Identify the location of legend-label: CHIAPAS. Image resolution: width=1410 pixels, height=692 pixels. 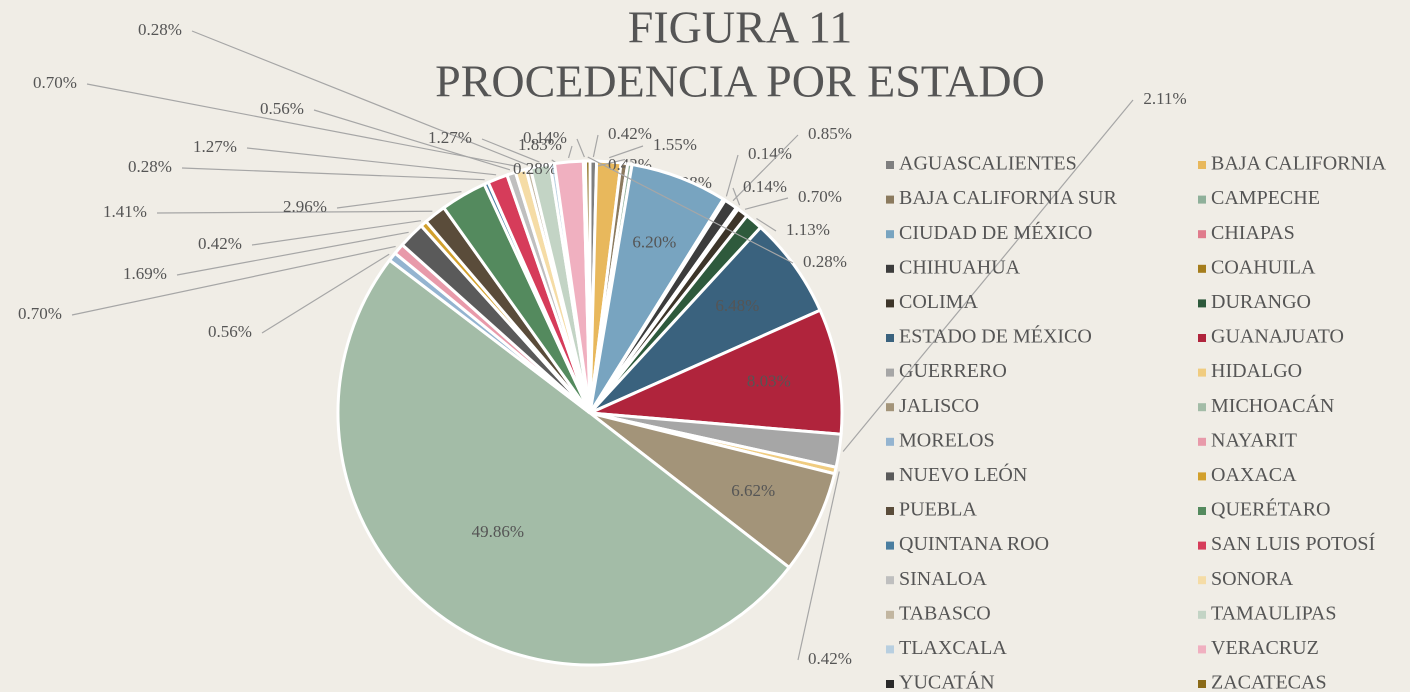
(1253, 233).